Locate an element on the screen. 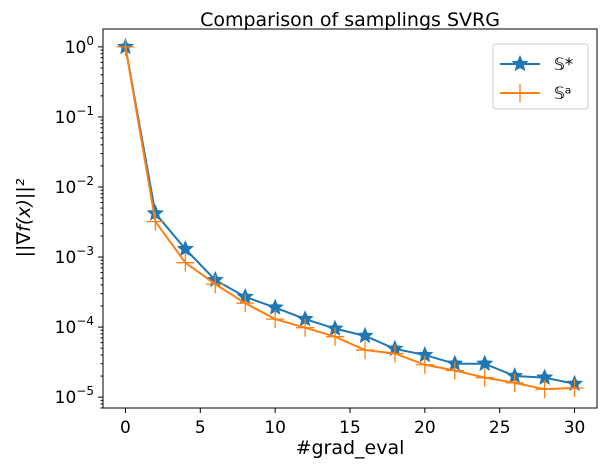 This screenshot has height=469, width=609. x-tick-label: 20 is located at coordinates (425, 428).